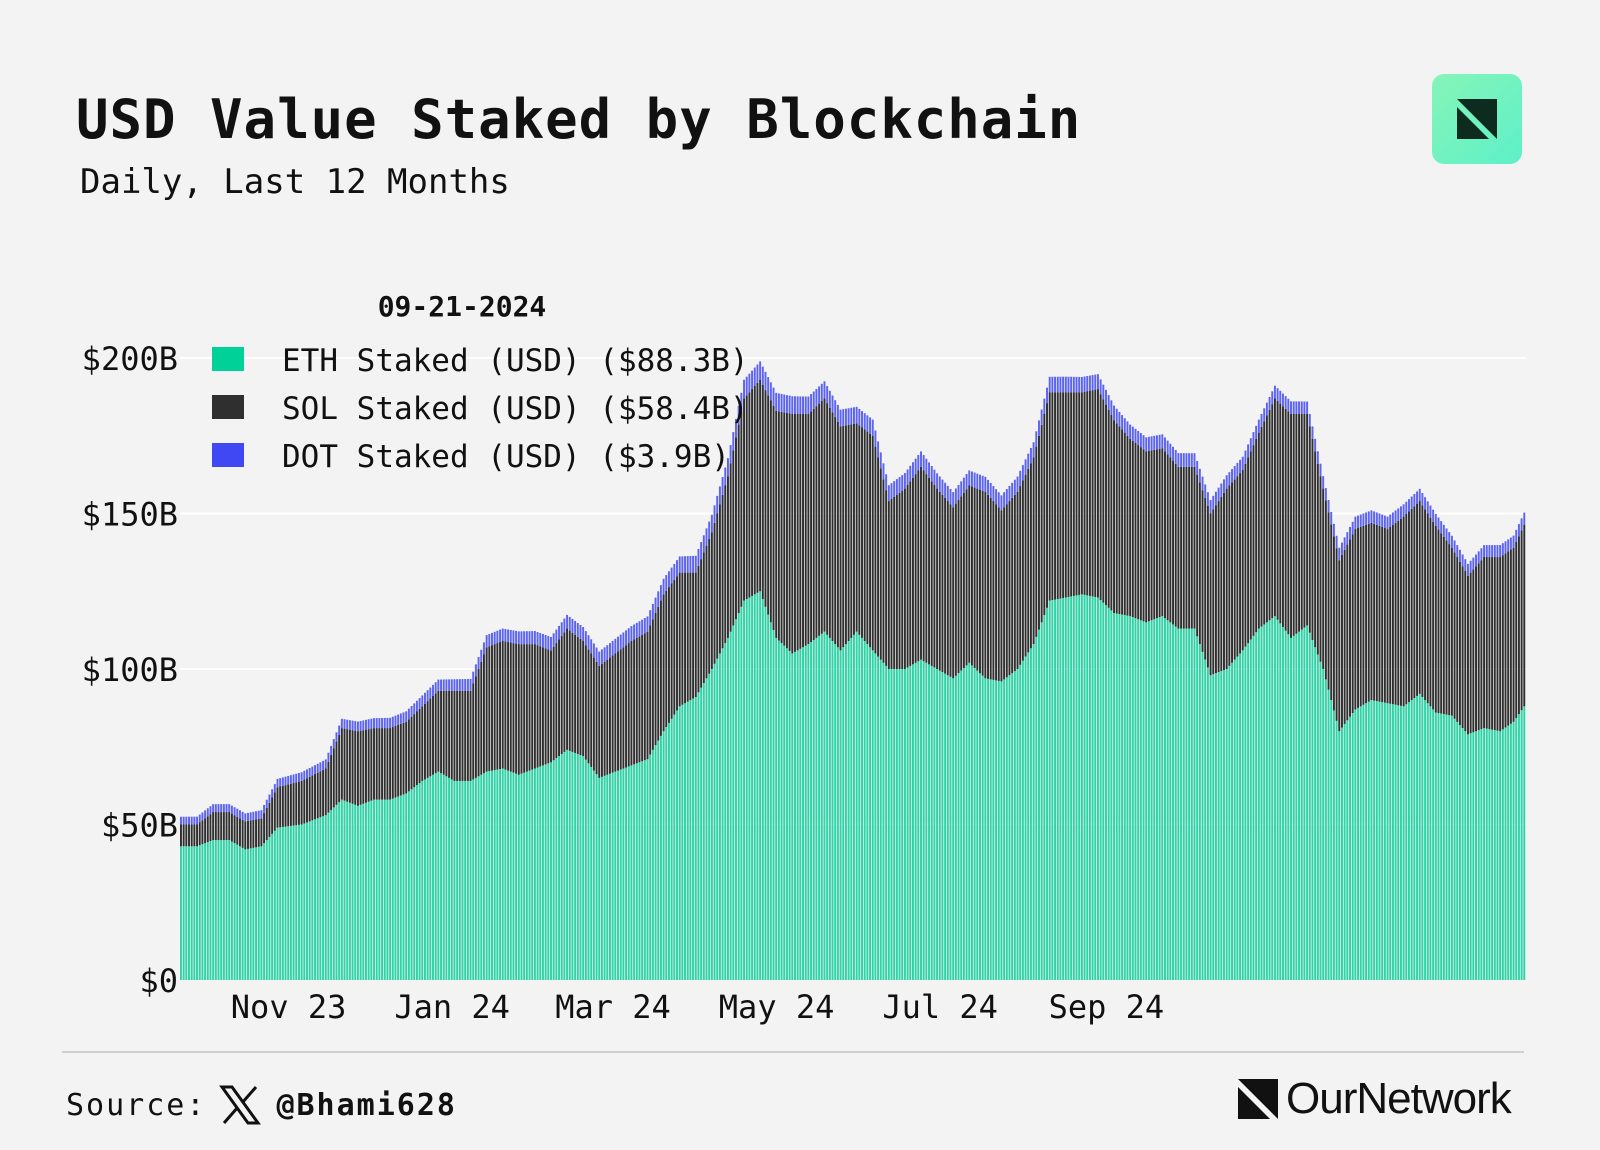 The image size is (1600, 1150). Describe the element at coordinates (240, 1105) in the screenshot. I see `x-logo-icon` at that location.